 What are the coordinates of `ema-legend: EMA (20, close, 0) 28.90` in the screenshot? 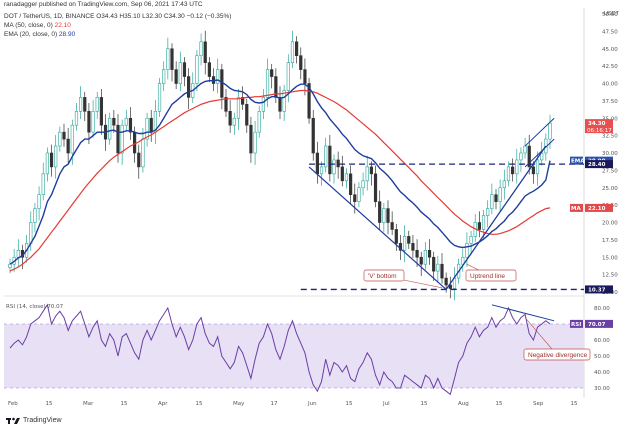 It's located at (39, 34).